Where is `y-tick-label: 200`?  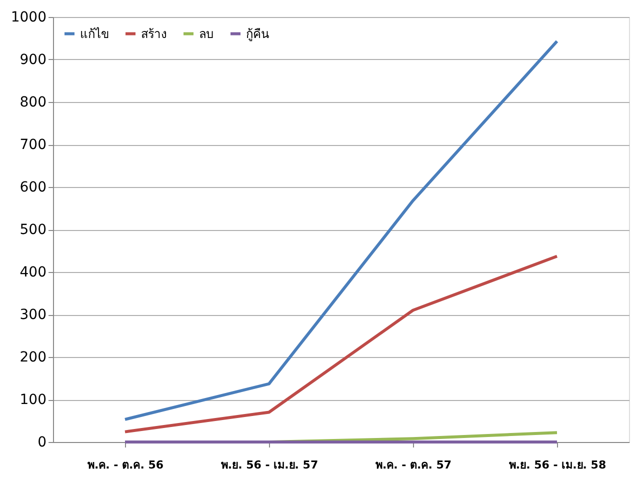
y-tick-label: 200 is located at coordinates (33, 358).